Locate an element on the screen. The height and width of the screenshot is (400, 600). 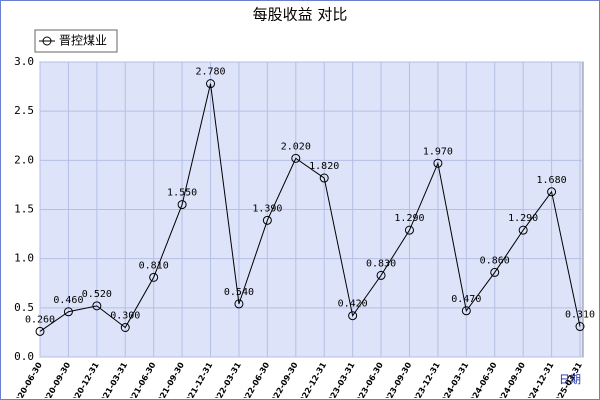
data-label: 1.390 is located at coordinates (267, 208).